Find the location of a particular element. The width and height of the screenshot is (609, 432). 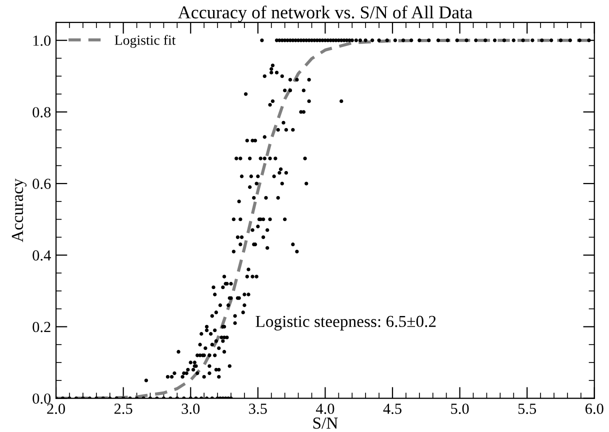

y-axis-title: Accuracy is located at coordinates (19, 210).